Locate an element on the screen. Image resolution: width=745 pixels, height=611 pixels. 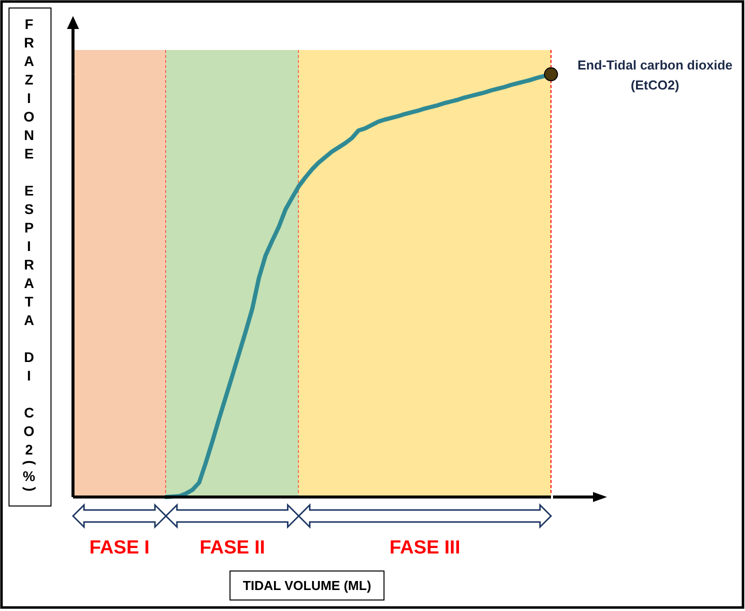
text: FRAZIONE ESPIRATA DI CO2(%) is located at coordinates (30, 254).